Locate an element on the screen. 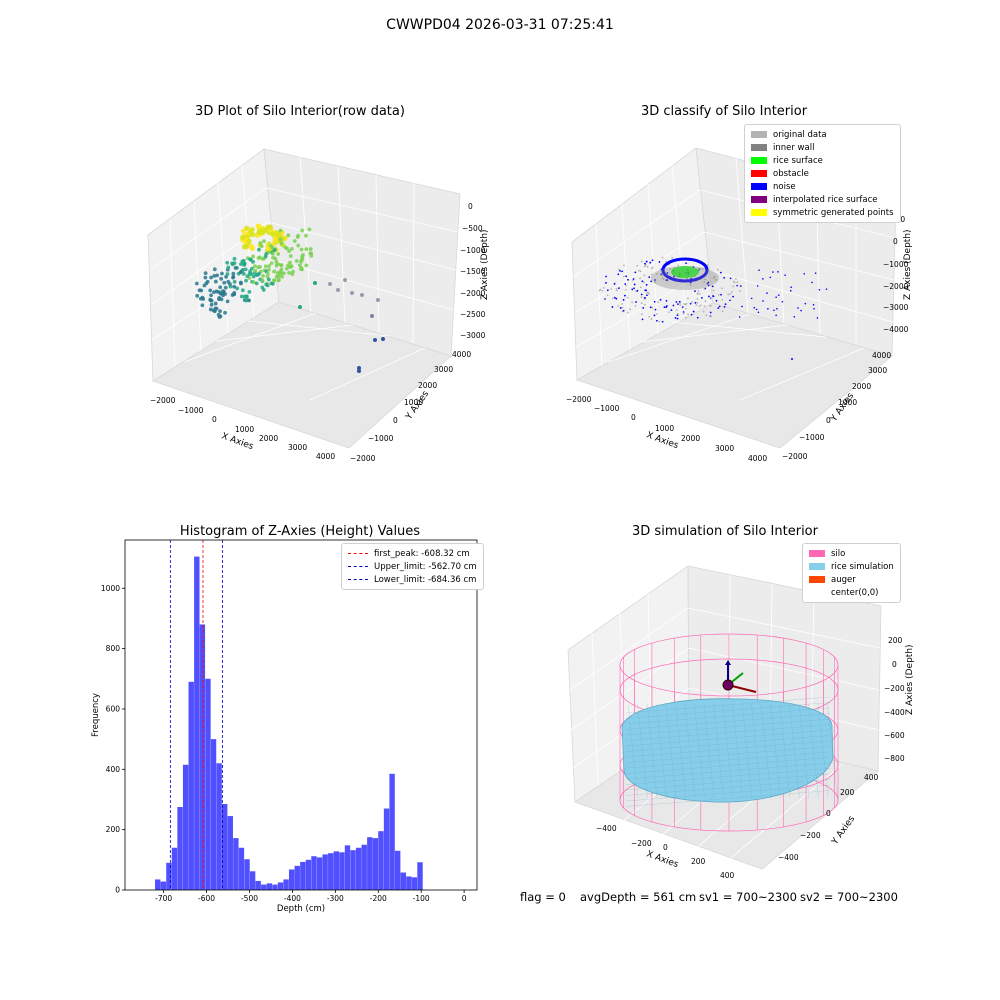 This screenshot has width=1000, height=1000. x-tick-label: -100 is located at coordinates (421, 898).